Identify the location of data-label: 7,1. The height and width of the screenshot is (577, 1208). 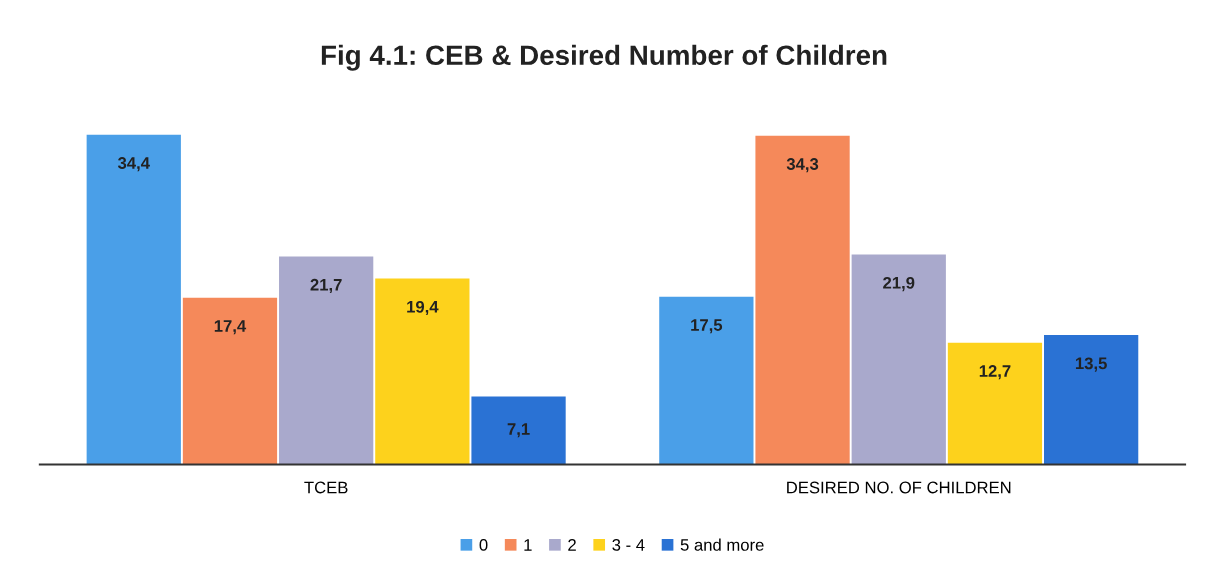
(518, 430).